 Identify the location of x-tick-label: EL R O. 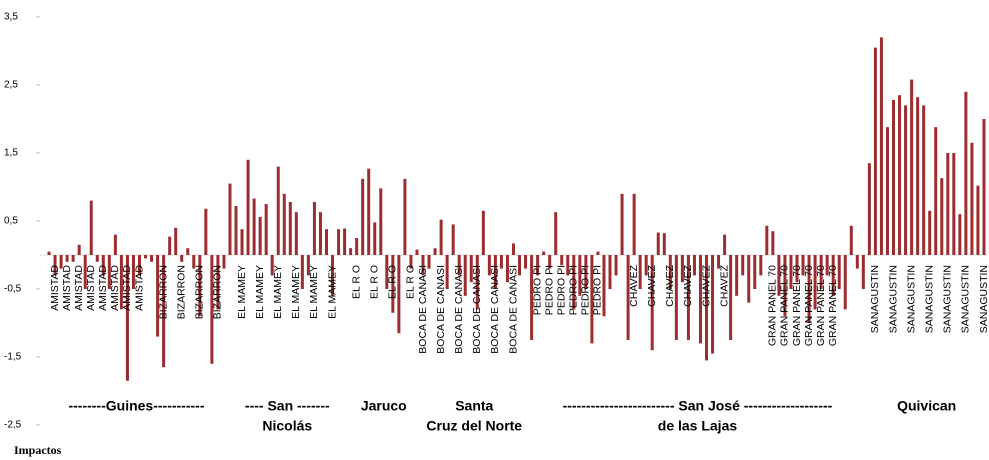
(356, 282).